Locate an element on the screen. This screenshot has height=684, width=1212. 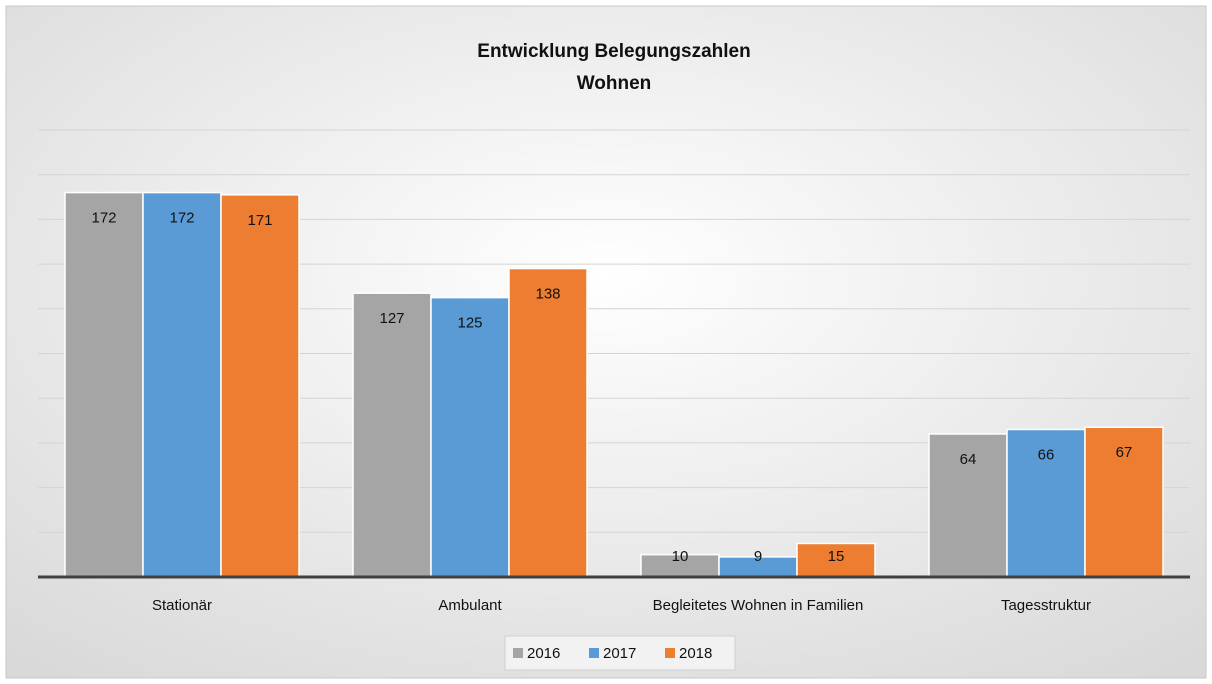
x-tick-label: Stationär is located at coordinates (182, 605).